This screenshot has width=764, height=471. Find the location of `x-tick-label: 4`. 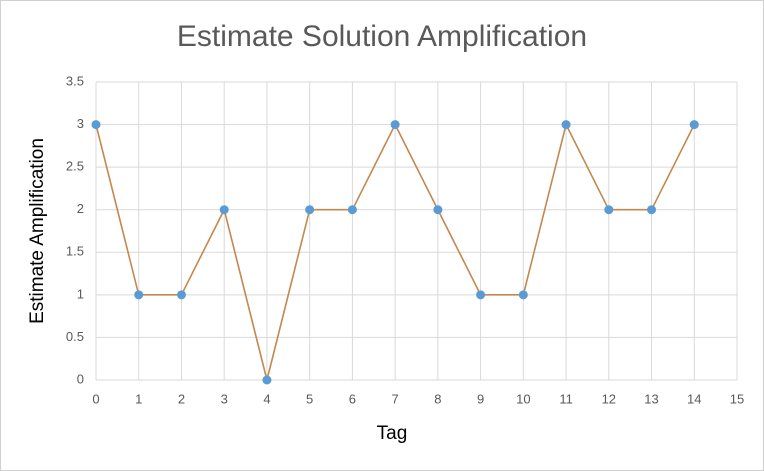

x-tick-label: 4 is located at coordinates (266, 398).